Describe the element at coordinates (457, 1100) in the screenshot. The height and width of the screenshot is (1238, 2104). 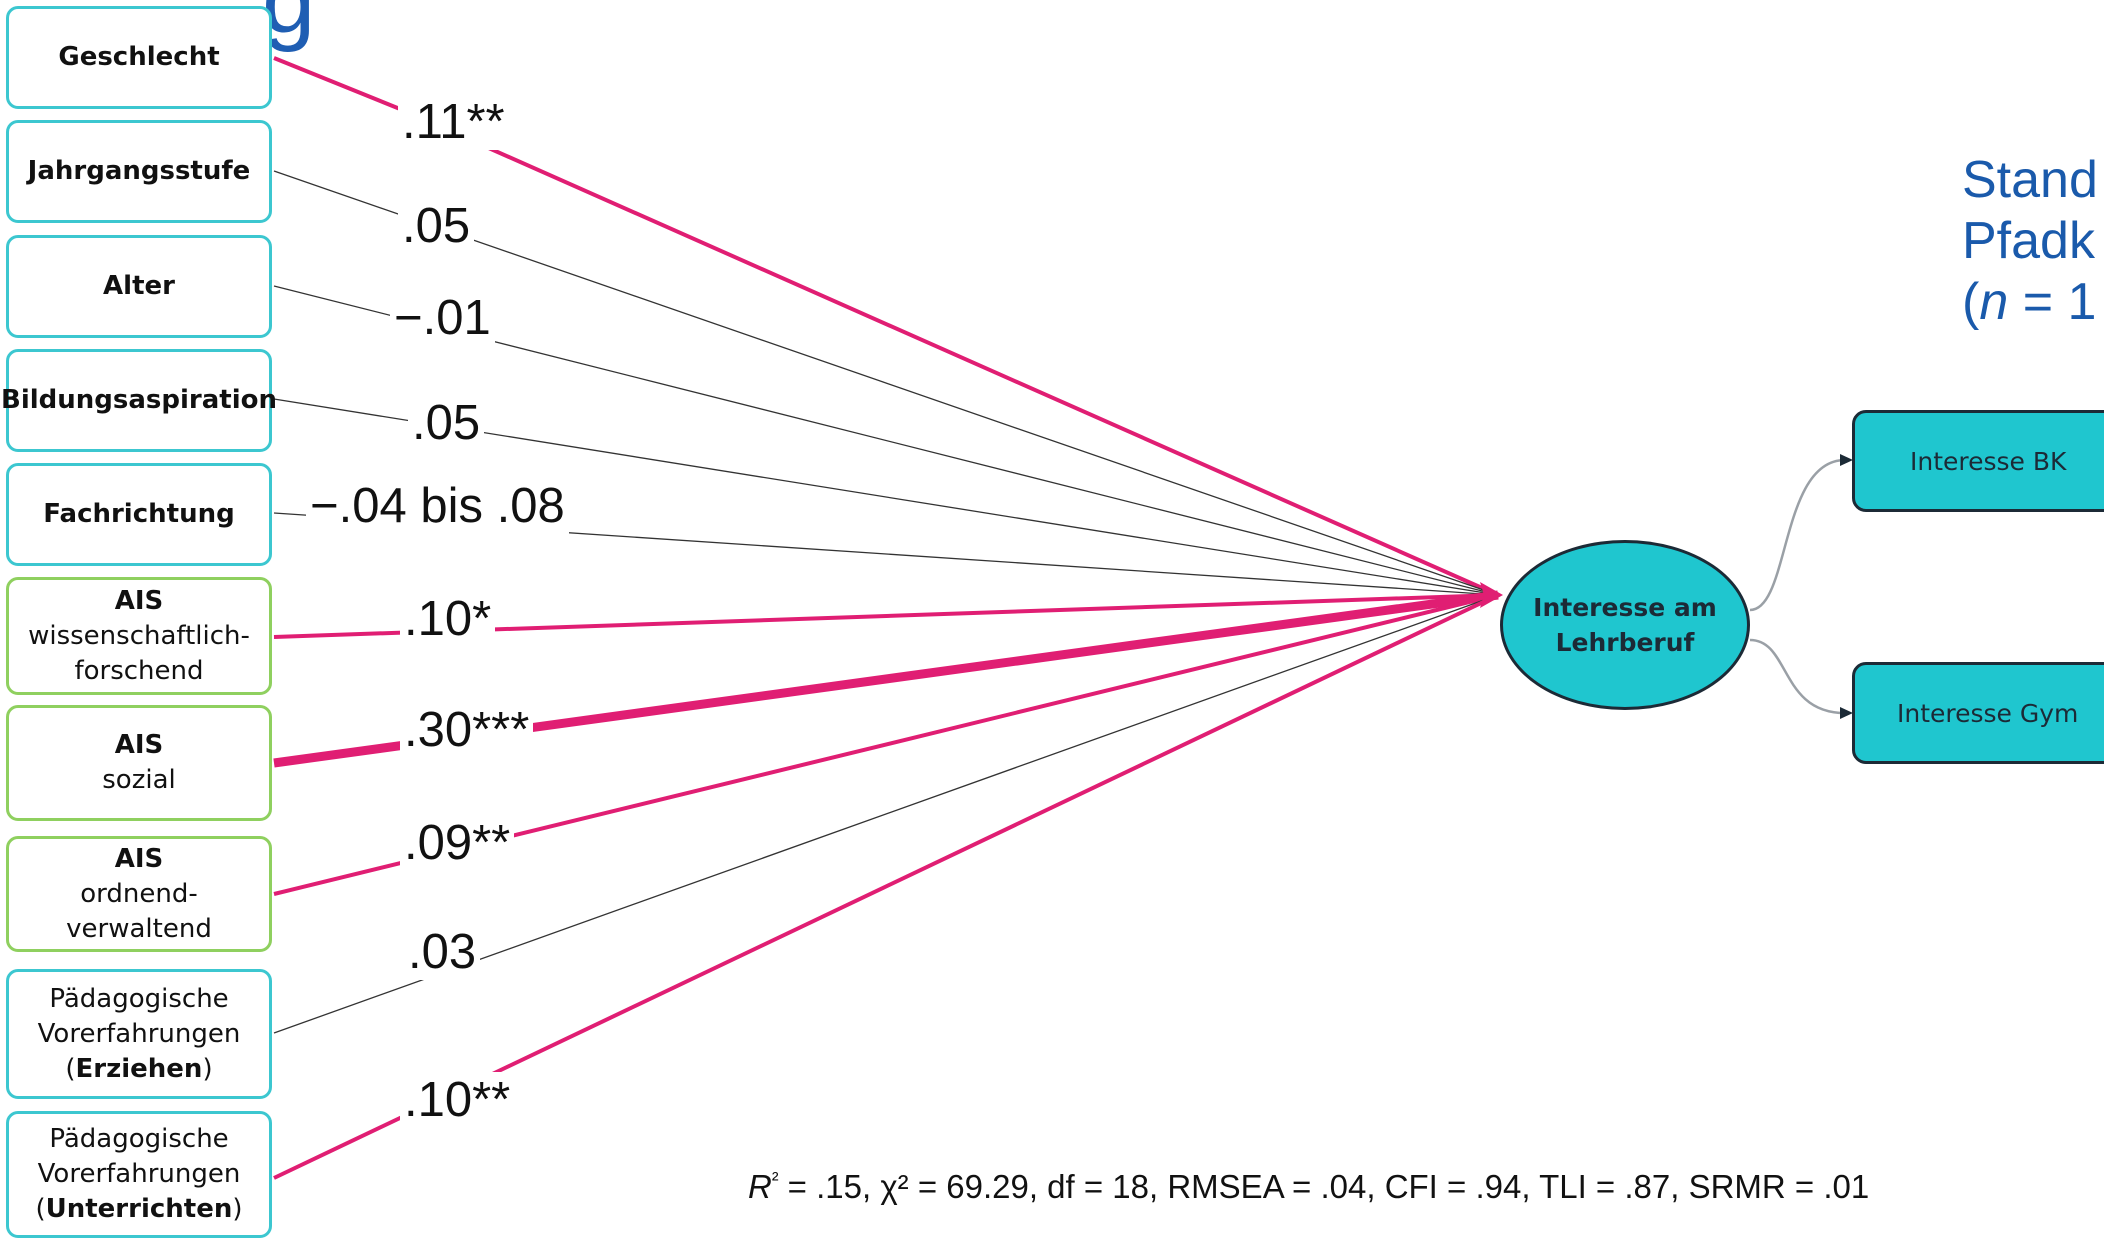
I see `coef-unterrichten: .10**` at that location.